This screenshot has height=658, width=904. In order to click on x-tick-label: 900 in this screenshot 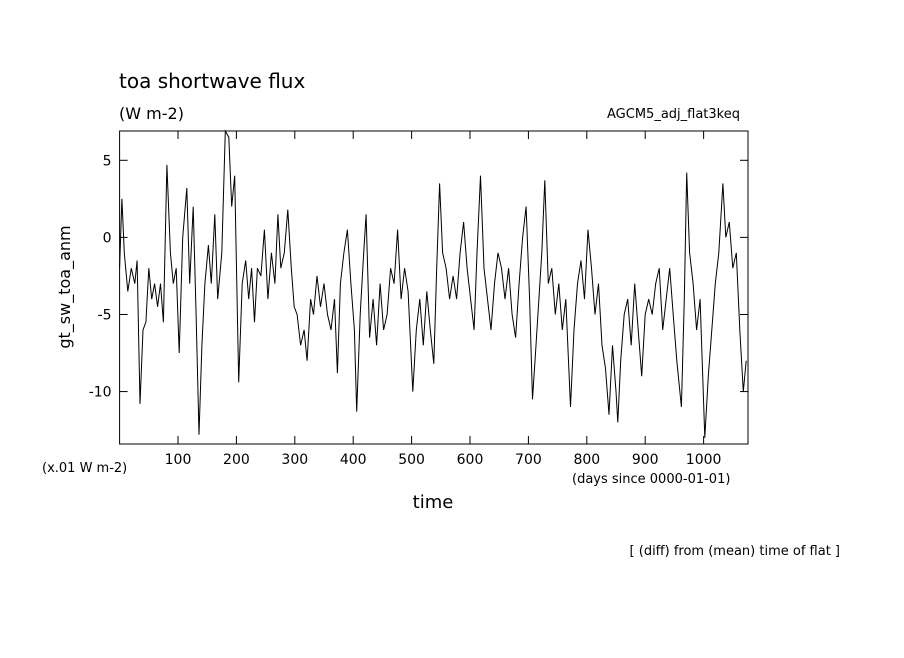, I will do `click(645, 460)`.